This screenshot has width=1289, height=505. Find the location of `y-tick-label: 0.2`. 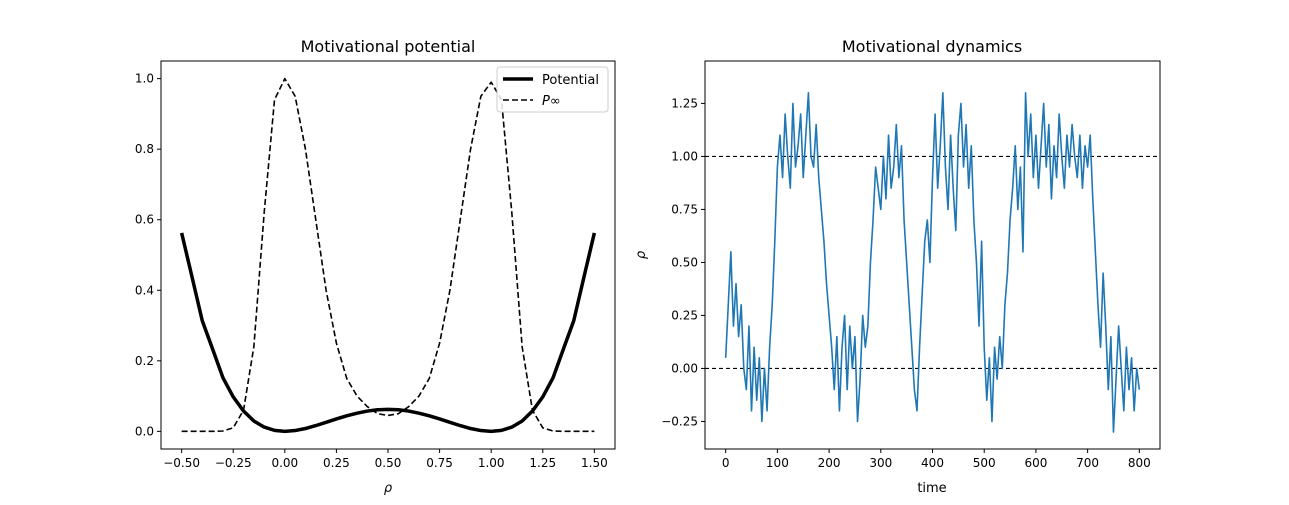

y-tick-label: 0.2 is located at coordinates (144, 361).